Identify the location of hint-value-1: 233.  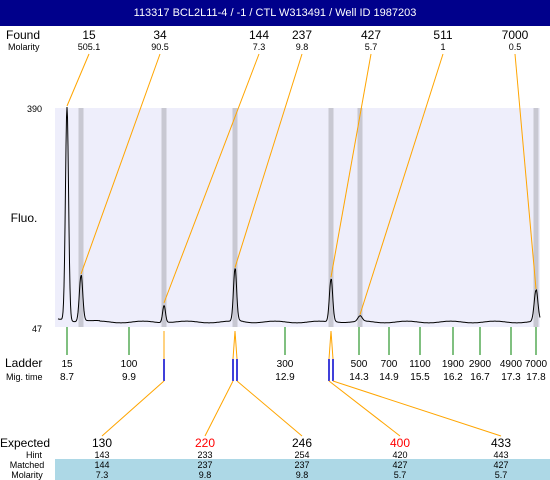
(204, 455).